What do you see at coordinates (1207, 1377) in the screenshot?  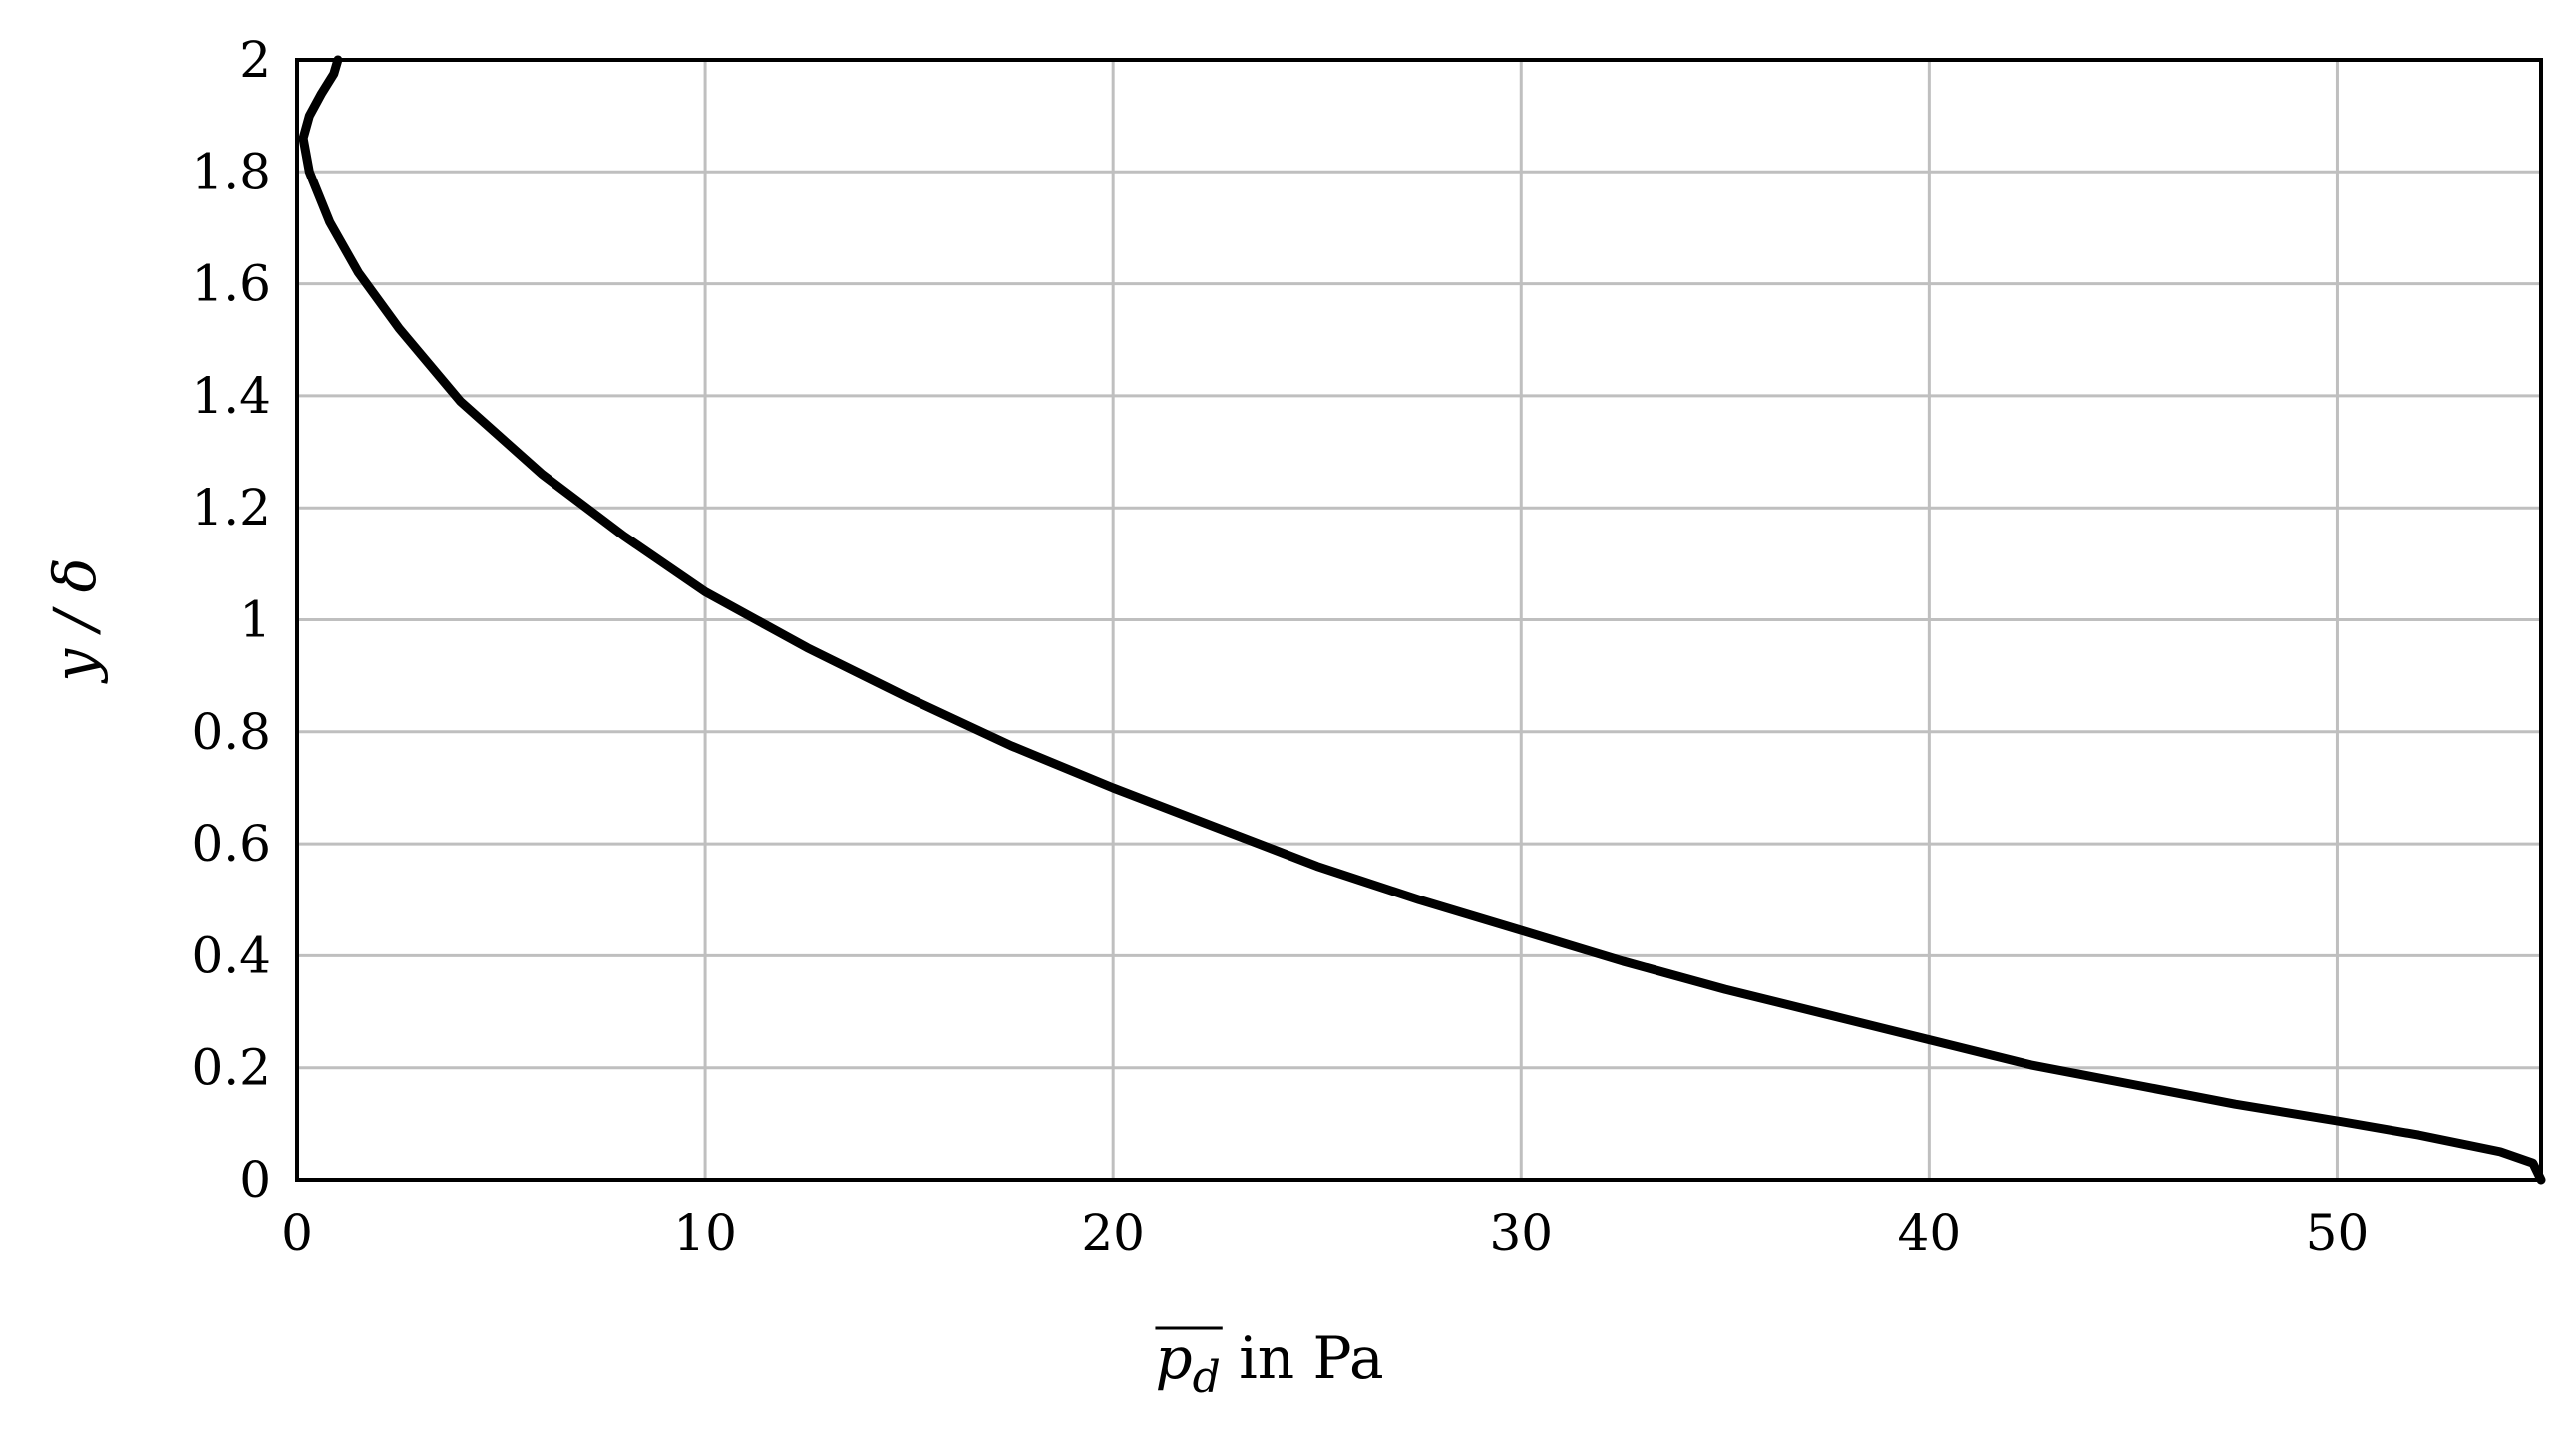 I see `x-axis-label-subscript: d` at bounding box center [1207, 1377].